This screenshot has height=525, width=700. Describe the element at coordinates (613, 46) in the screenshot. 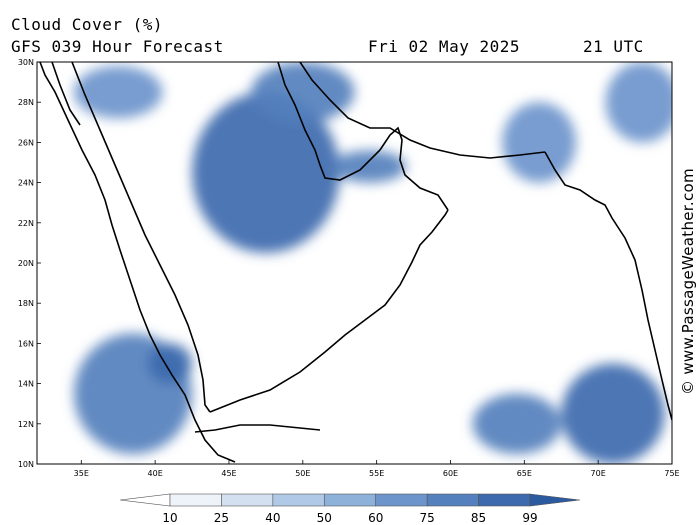

I see `forecast-time: 21 UTC` at that location.